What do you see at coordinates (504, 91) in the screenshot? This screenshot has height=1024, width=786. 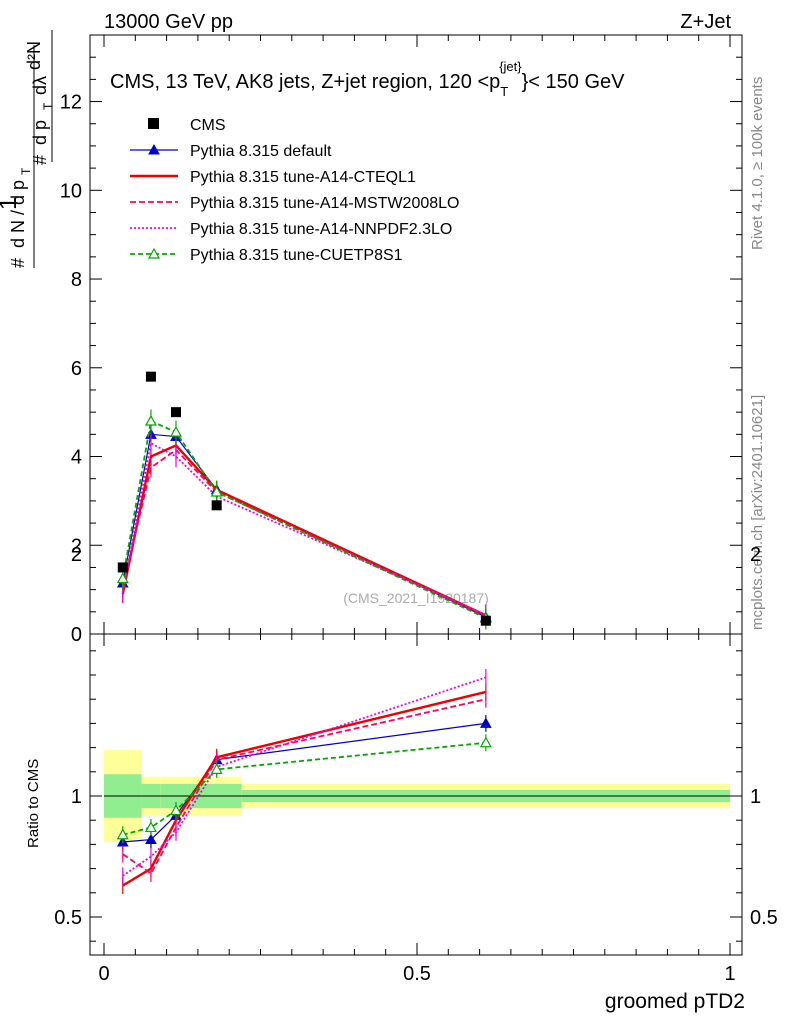 I see `chart-title-sub: T` at bounding box center [504, 91].